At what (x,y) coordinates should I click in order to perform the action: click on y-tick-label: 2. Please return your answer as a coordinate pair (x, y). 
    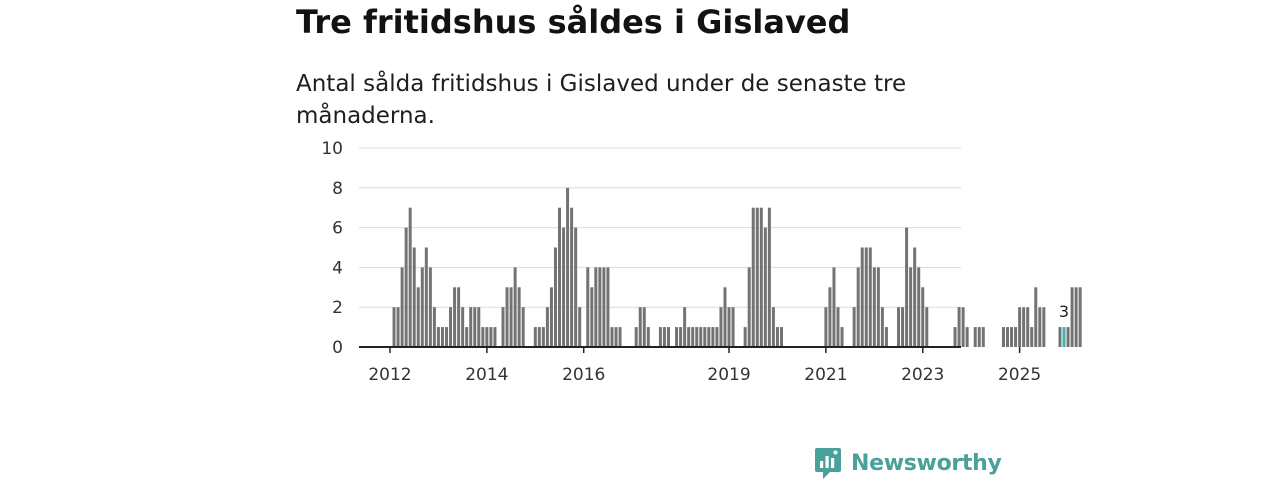
    Looking at the image, I should click on (337, 308).